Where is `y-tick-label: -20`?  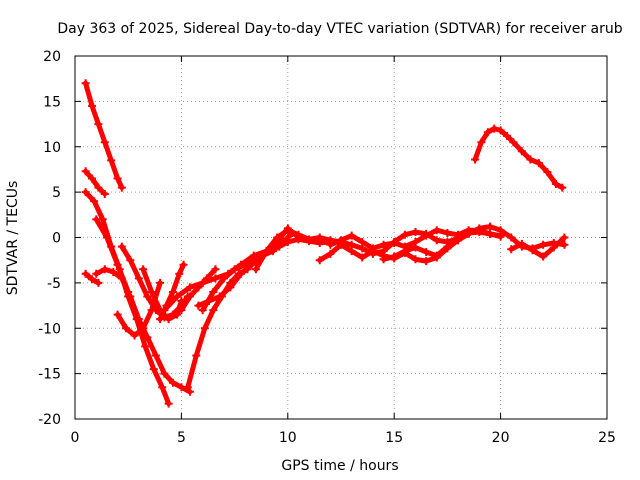
y-tick-label: -20 is located at coordinates (49, 420).